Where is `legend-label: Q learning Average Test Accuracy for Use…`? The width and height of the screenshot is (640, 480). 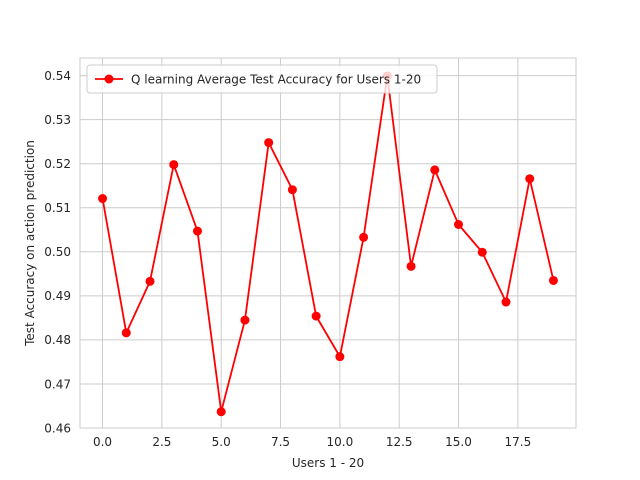
legend-label: Q learning Average Test Accuracy for Use… is located at coordinates (276, 80).